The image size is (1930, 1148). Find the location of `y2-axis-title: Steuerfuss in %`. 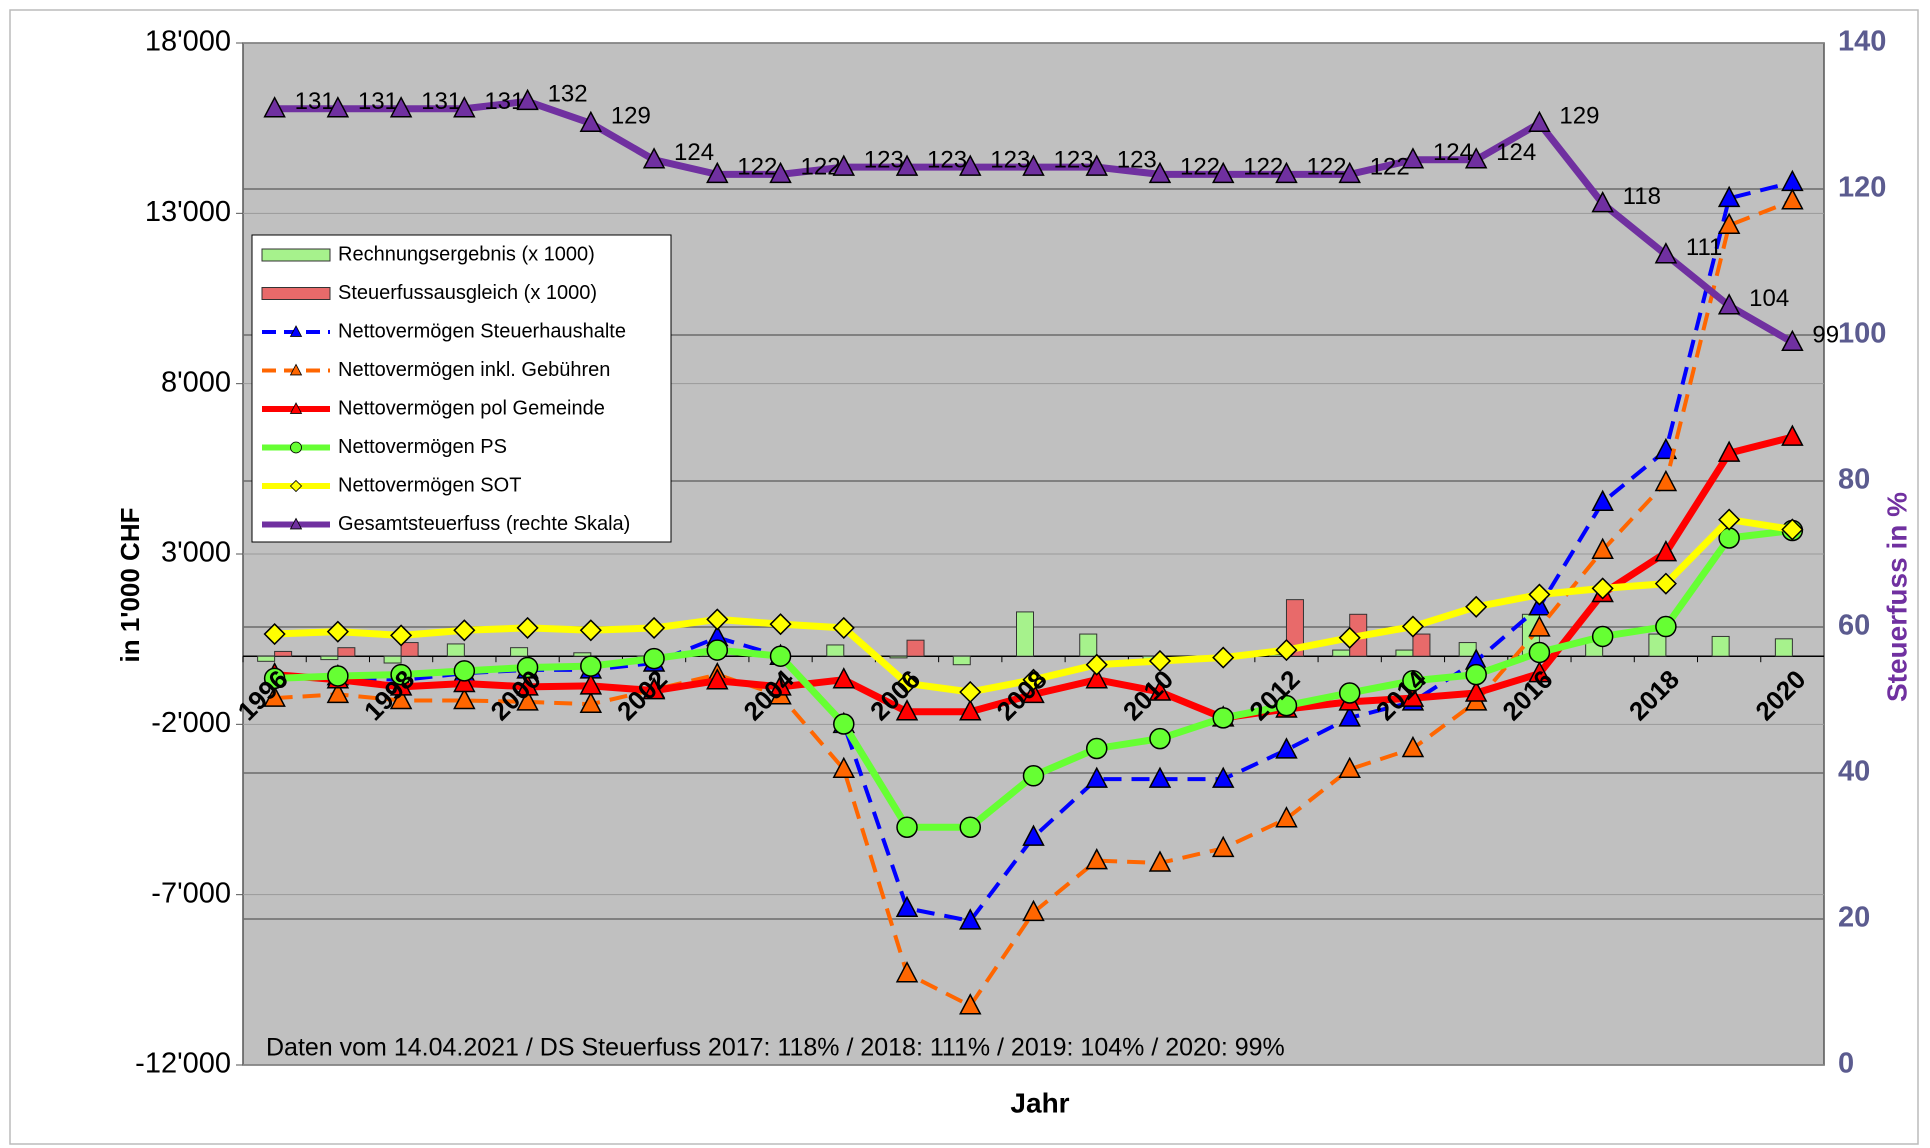

y2-axis-title: Steuerfuss in % is located at coordinates (1896, 597).